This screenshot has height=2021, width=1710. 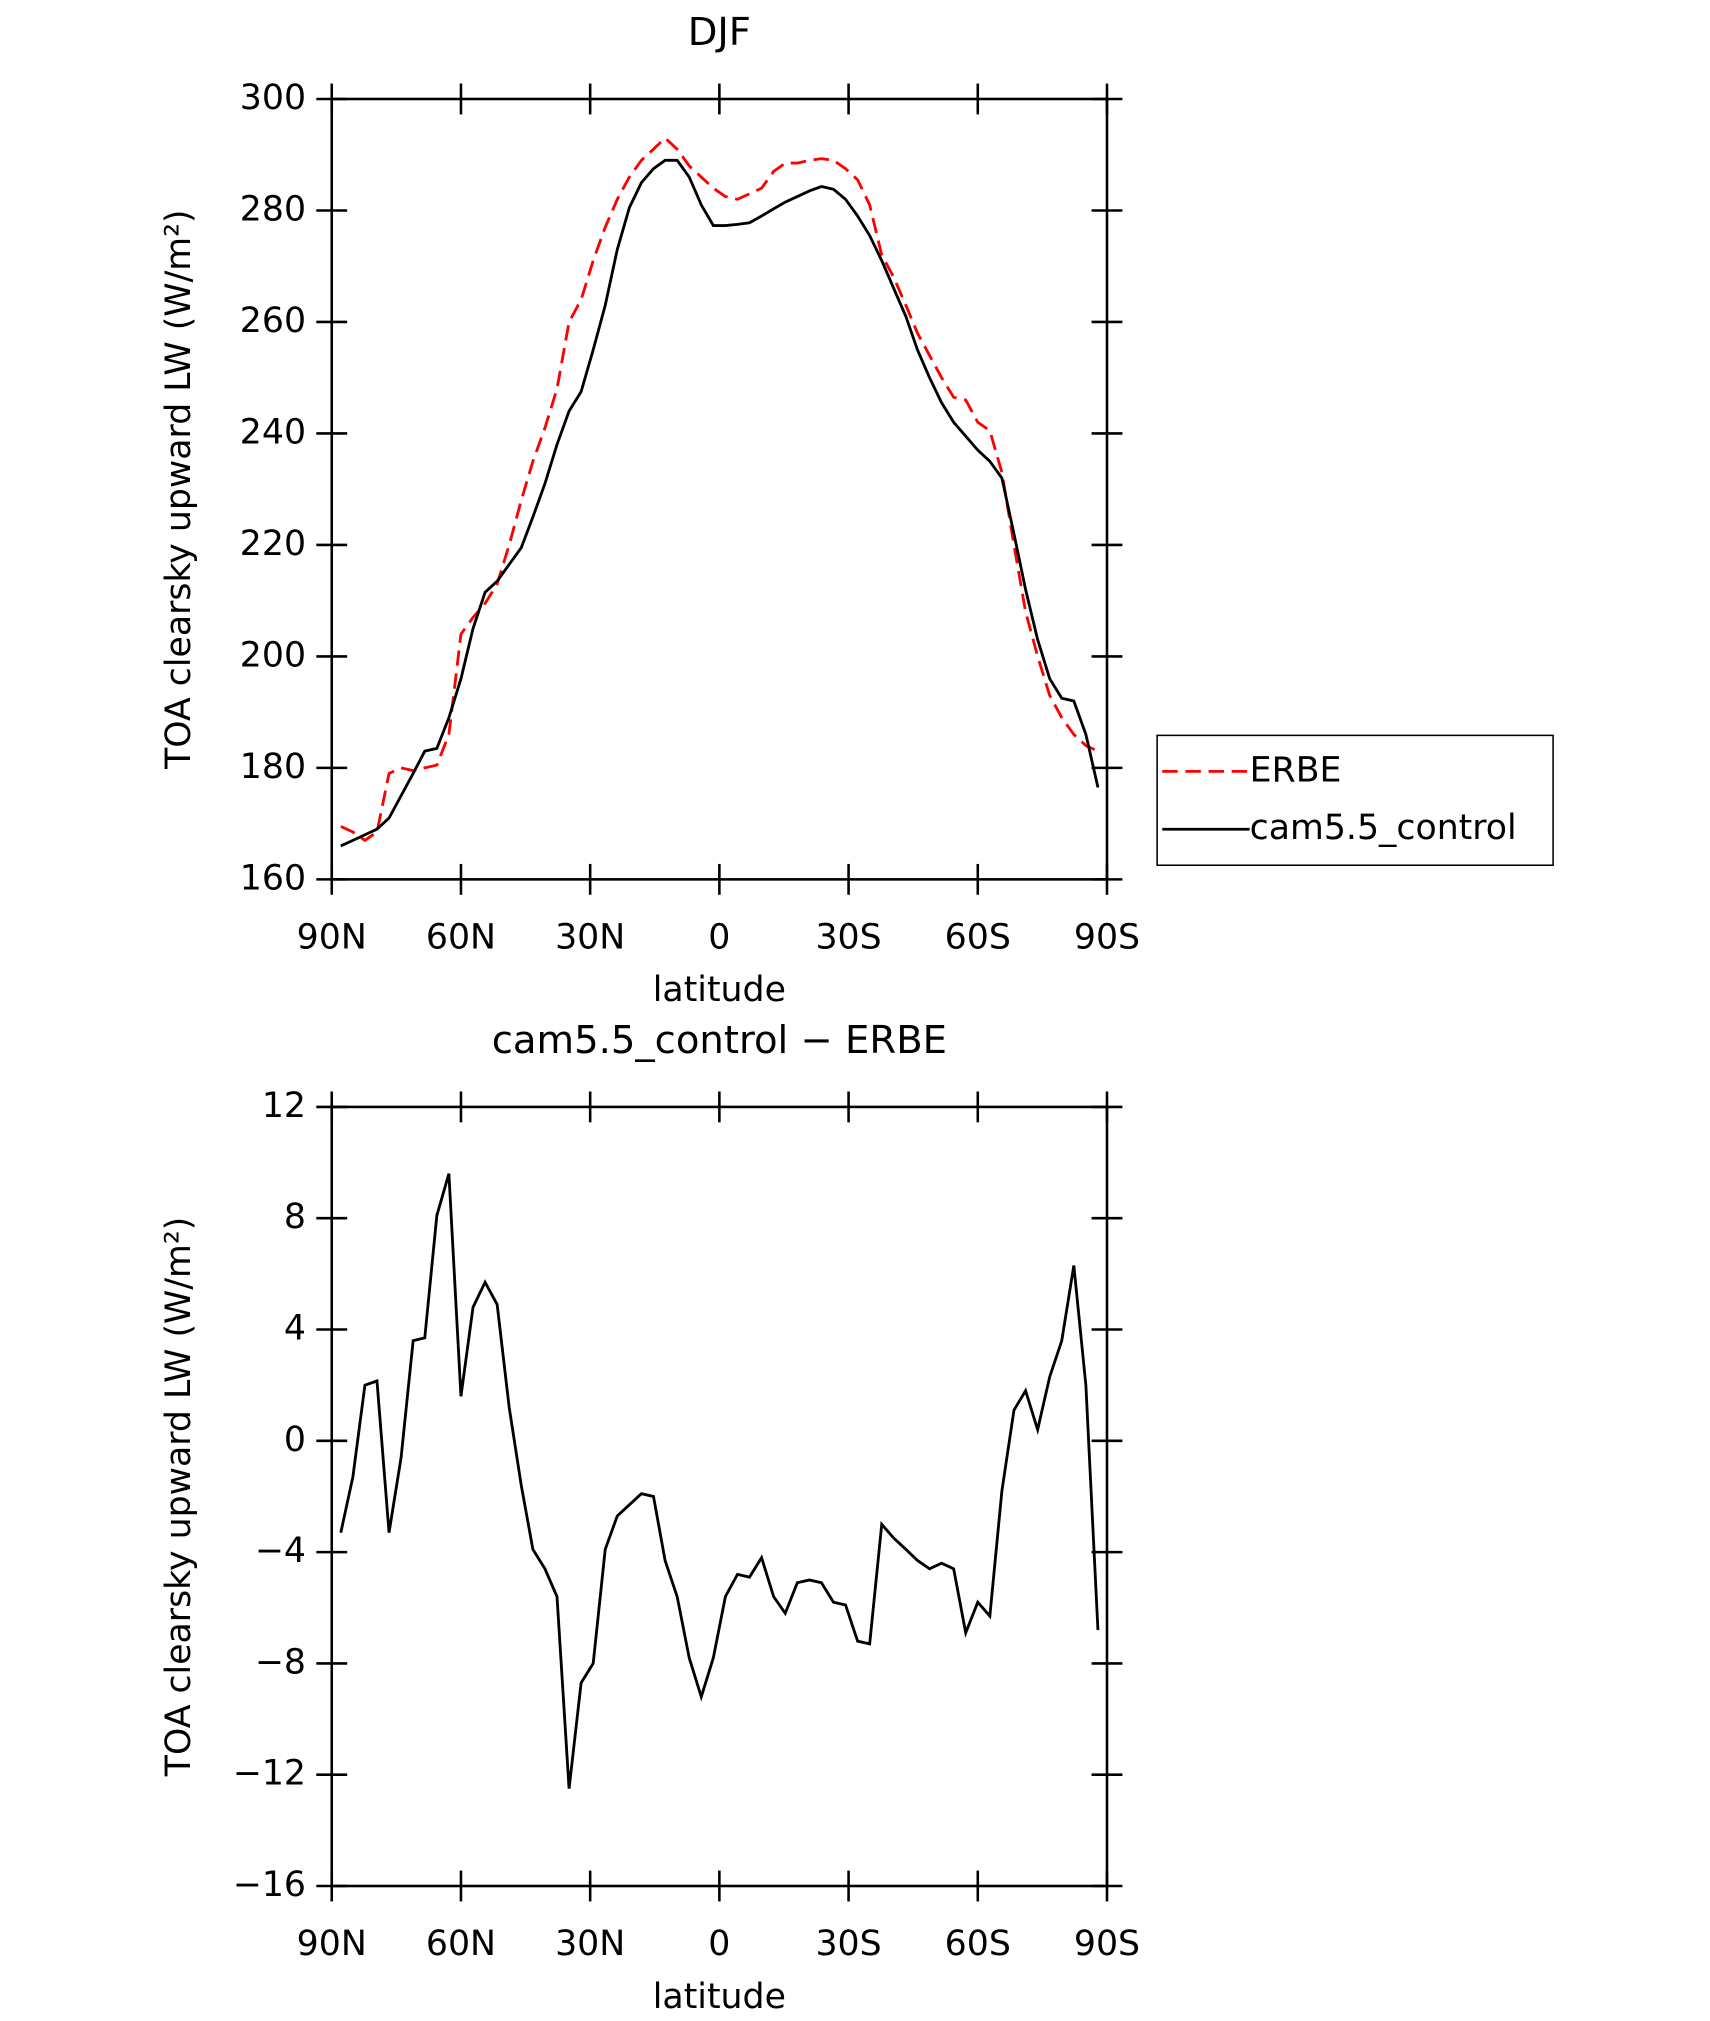 I want to click on data-line, so click(x=719, y=1481).